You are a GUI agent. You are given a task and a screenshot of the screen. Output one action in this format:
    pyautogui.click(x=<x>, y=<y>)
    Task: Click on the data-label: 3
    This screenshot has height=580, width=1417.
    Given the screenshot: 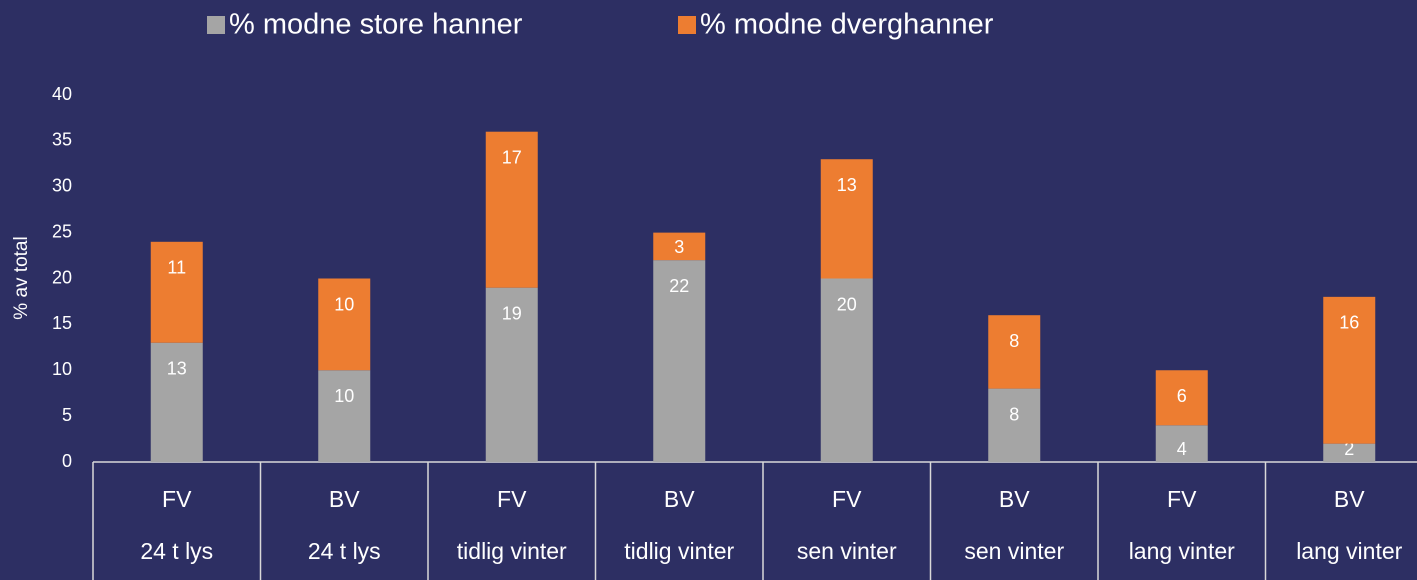 What is the action you would take?
    pyautogui.click(x=679, y=247)
    